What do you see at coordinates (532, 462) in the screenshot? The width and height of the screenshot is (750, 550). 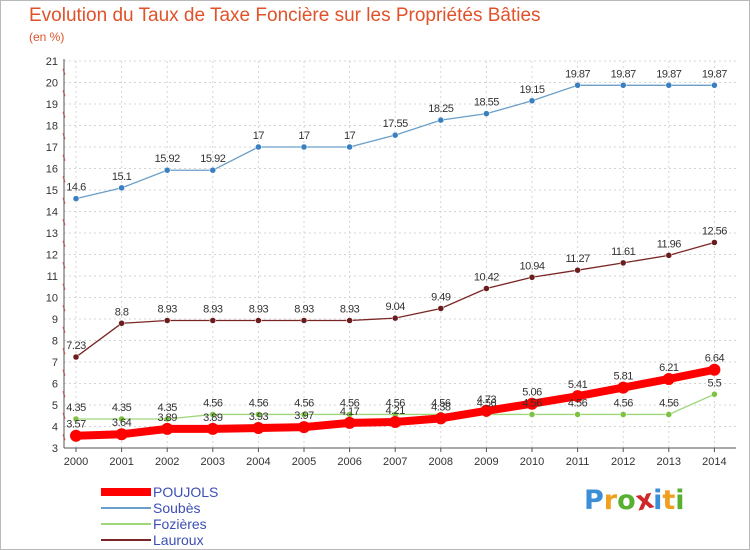 I see `x-tick-label: 2010` at bounding box center [532, 462].